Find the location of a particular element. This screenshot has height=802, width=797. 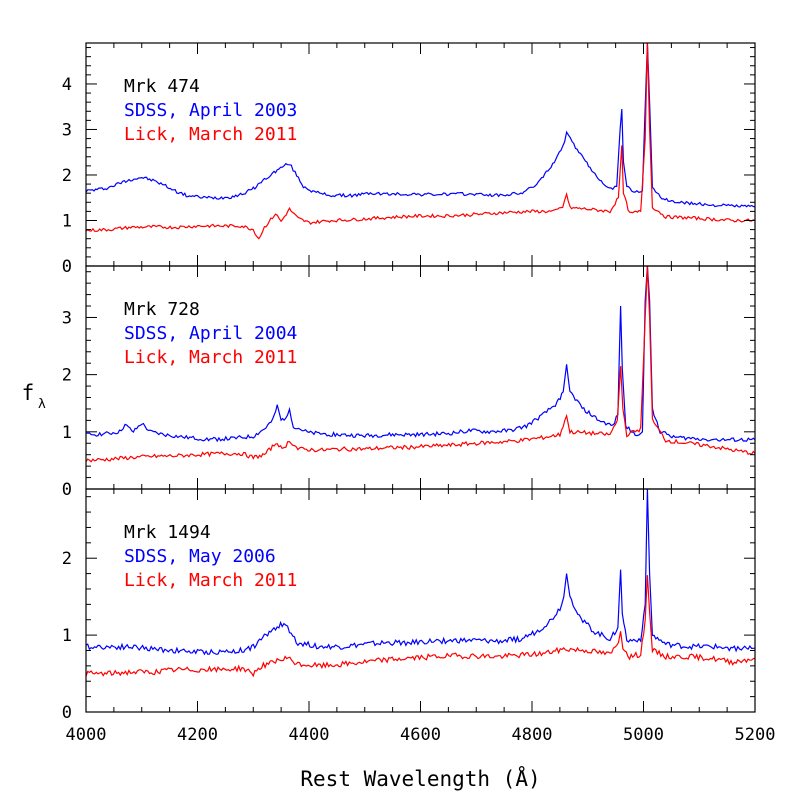

series-line-lick is located at coordinates (420, 626).